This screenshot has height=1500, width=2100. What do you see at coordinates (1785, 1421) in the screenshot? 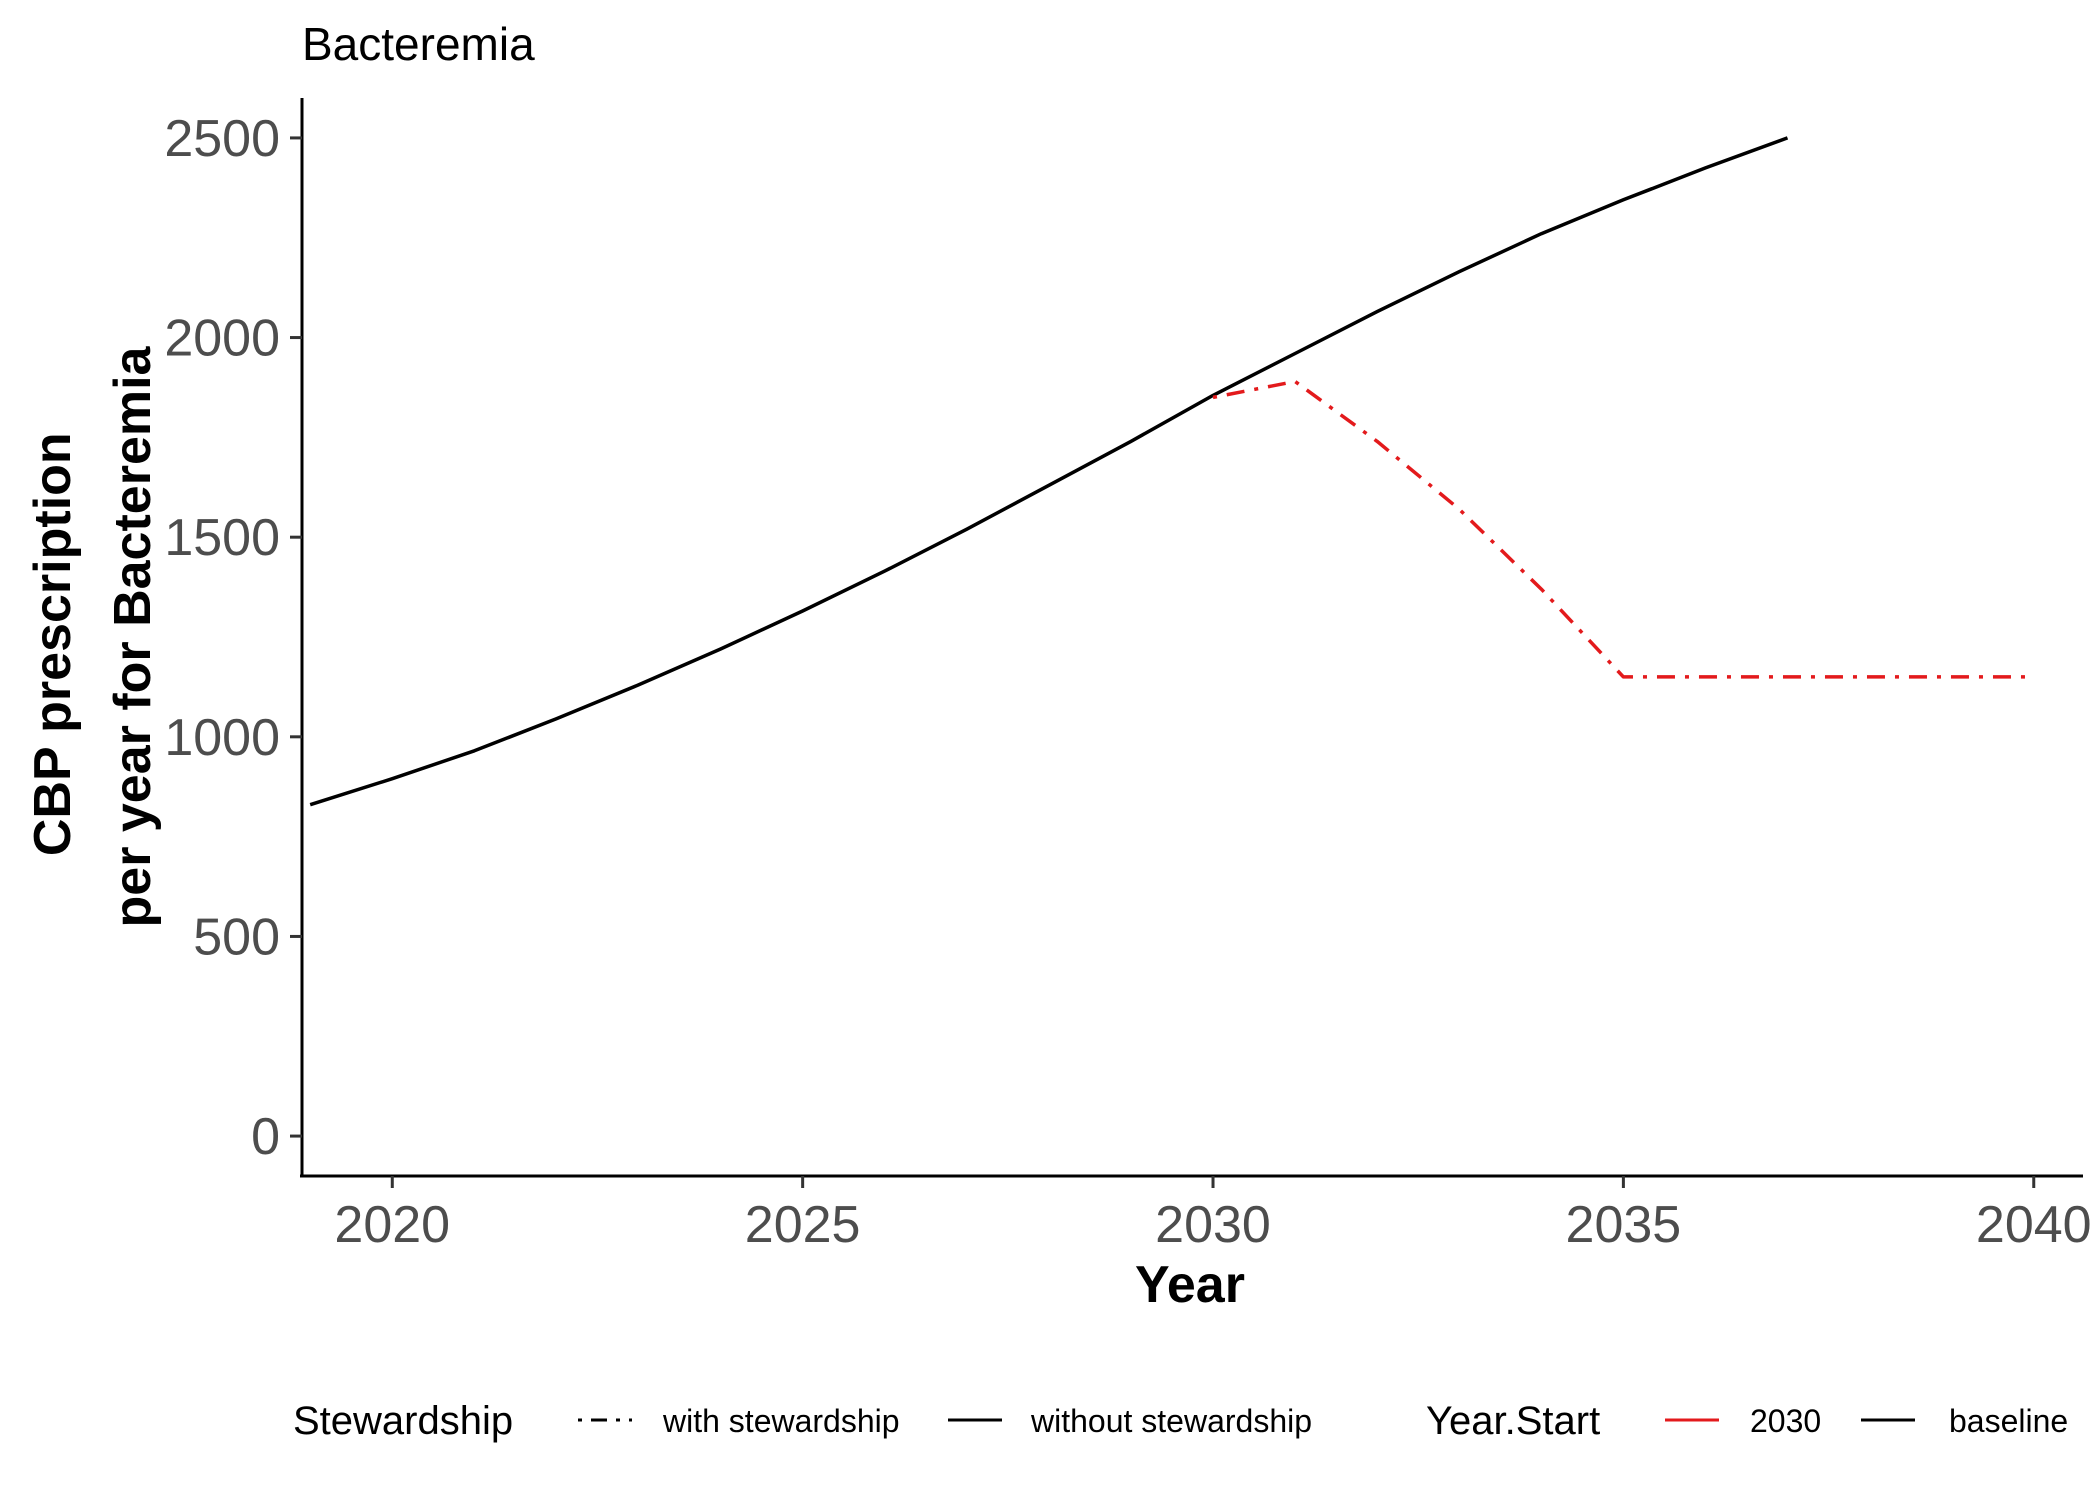
I see `legend-label-2030: 2030` at bounding box center [1785, 1421].